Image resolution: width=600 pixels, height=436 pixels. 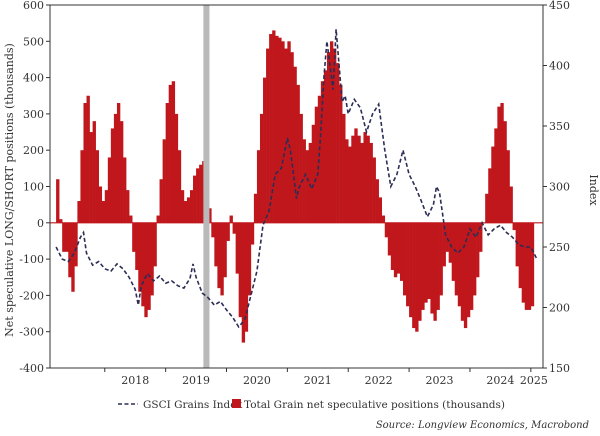 I want to click on right-axis-ticks: 150 200 250 300 350 400 450, so click(x=556, y=187).